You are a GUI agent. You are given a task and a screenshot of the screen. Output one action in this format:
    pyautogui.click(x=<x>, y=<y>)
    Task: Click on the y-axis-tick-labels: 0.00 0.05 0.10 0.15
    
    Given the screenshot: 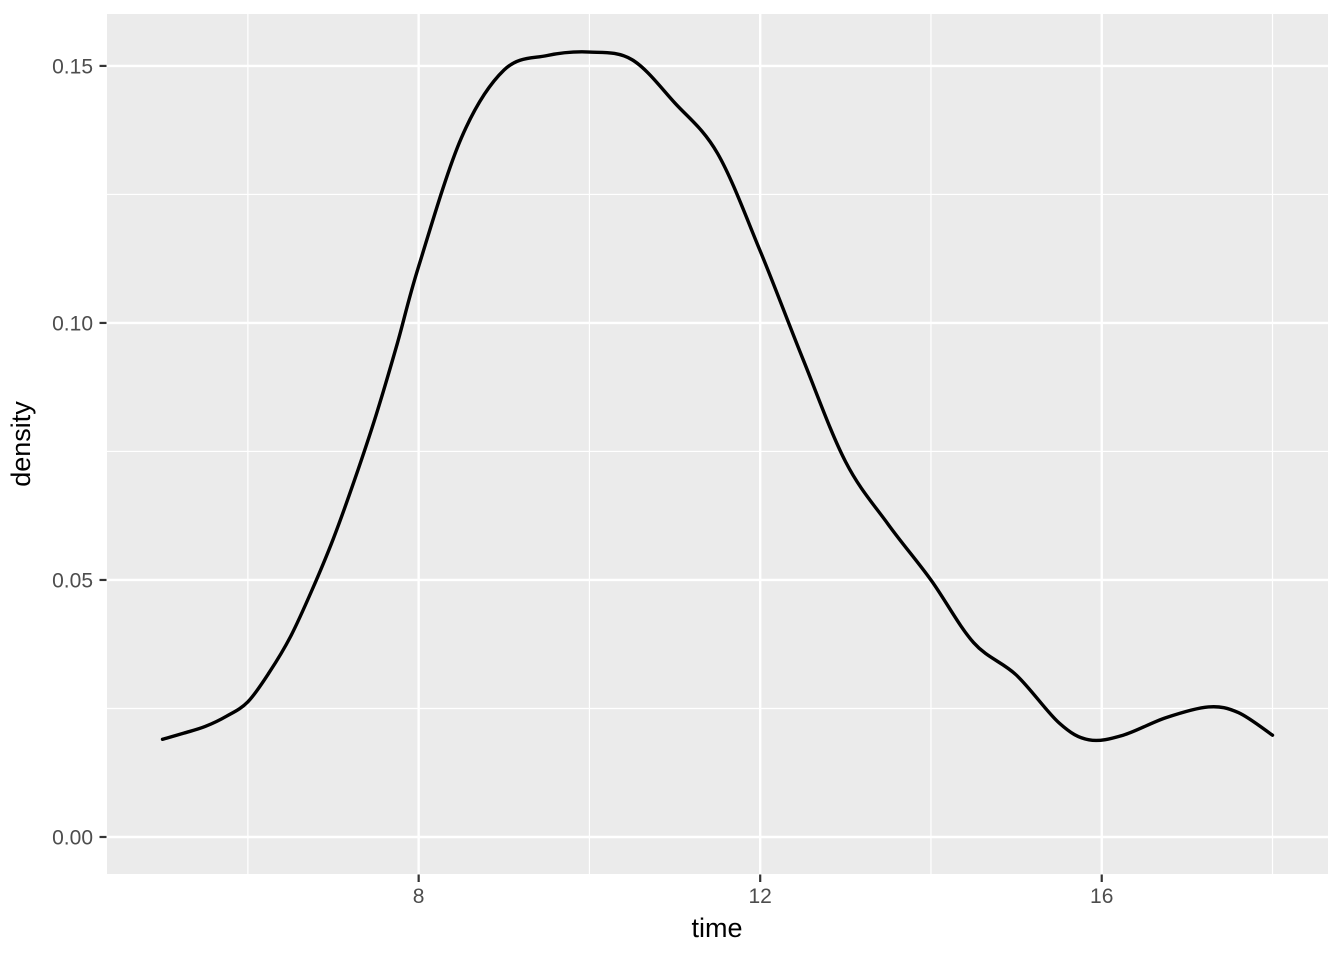 What is the action you would take?
    pyautogui.click(x=72, y=452)
    